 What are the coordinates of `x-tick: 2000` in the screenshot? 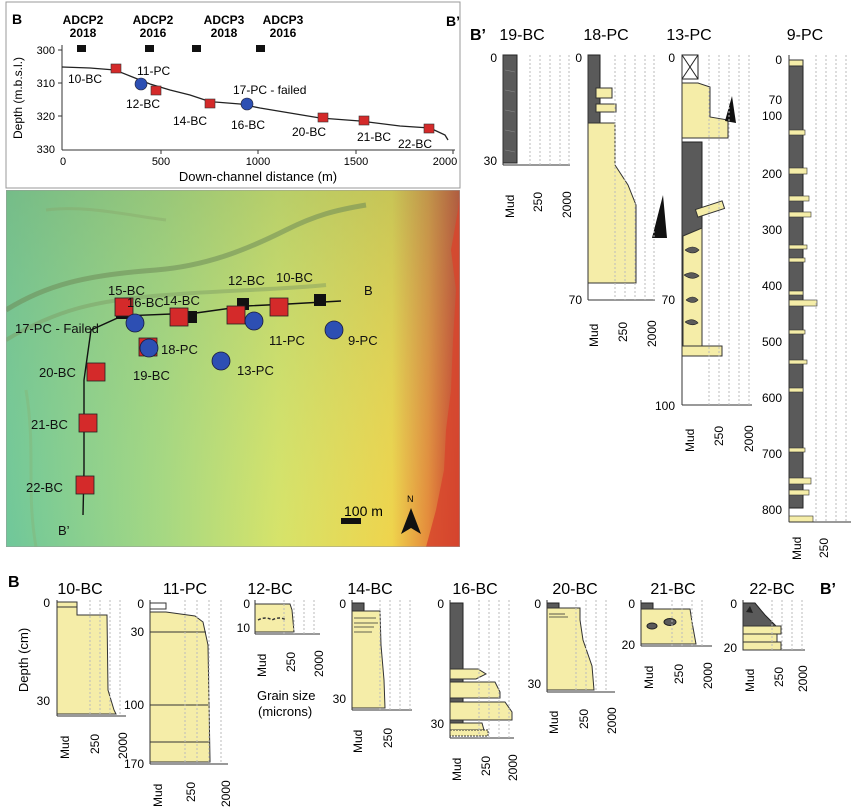 It's located at (445, 162).